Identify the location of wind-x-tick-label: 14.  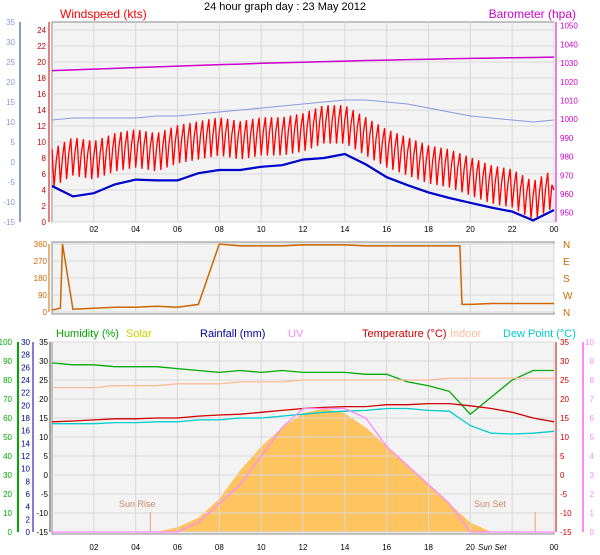
(344, 229).